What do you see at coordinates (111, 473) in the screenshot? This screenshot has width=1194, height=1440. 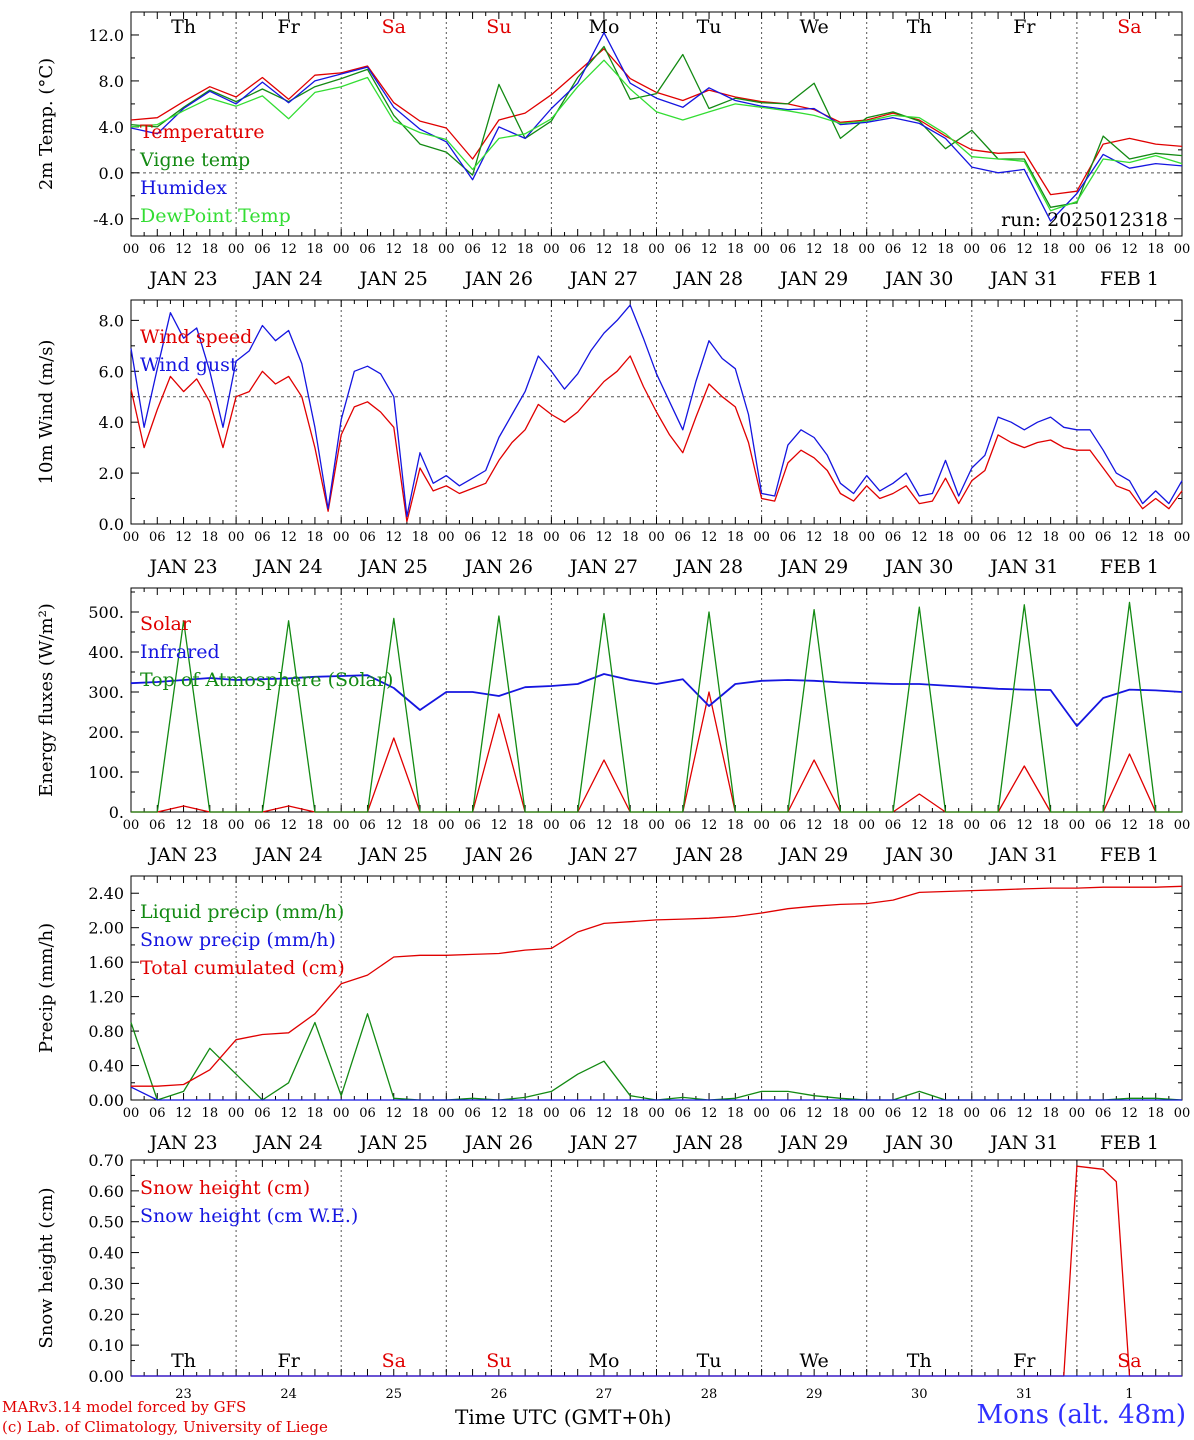 I see `y-tick-label: 2.0` at bounding box center [111, 473].